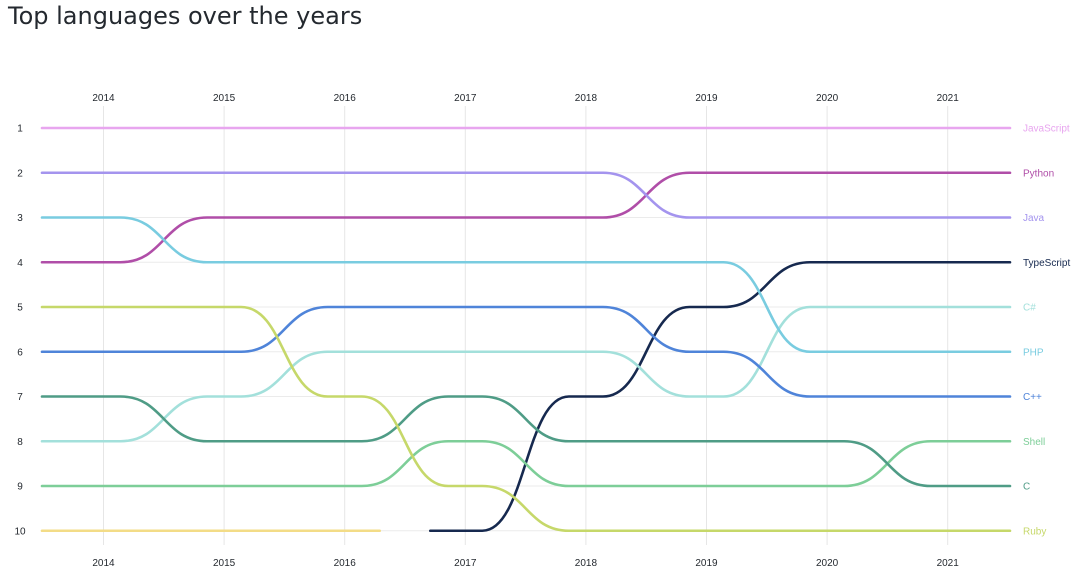 The width and height of the screenshot is (1080, 578). I want to click on series-line-cplusplus, so click(526, 351).